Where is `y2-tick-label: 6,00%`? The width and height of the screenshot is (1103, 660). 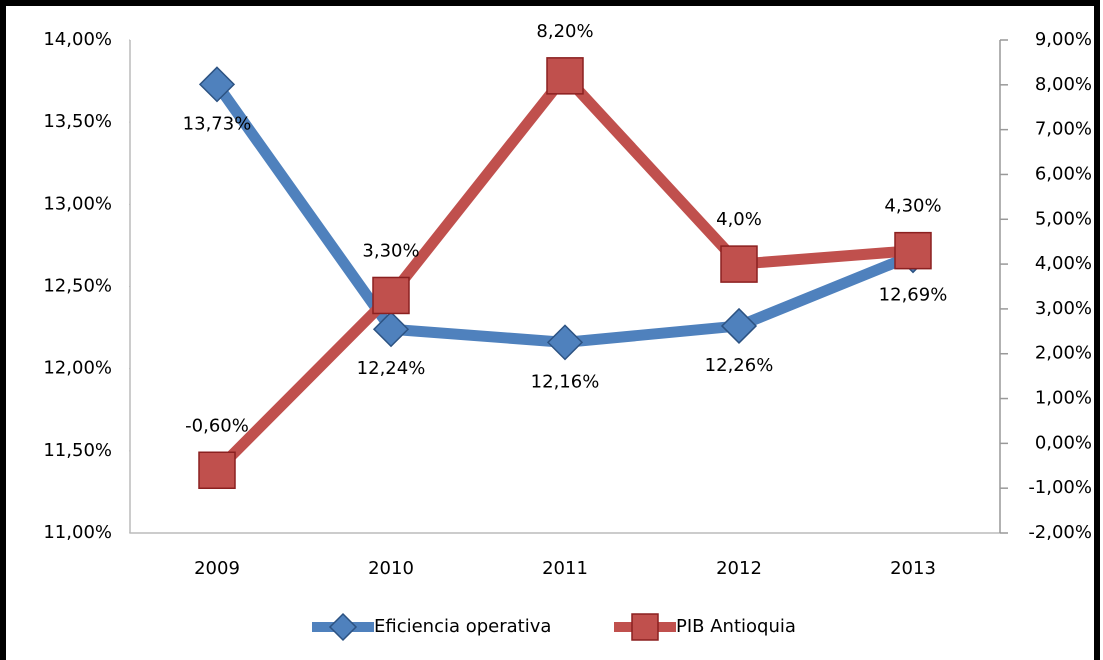
y2-tick-label: 6,00% is located at coordinates (1063, 173).